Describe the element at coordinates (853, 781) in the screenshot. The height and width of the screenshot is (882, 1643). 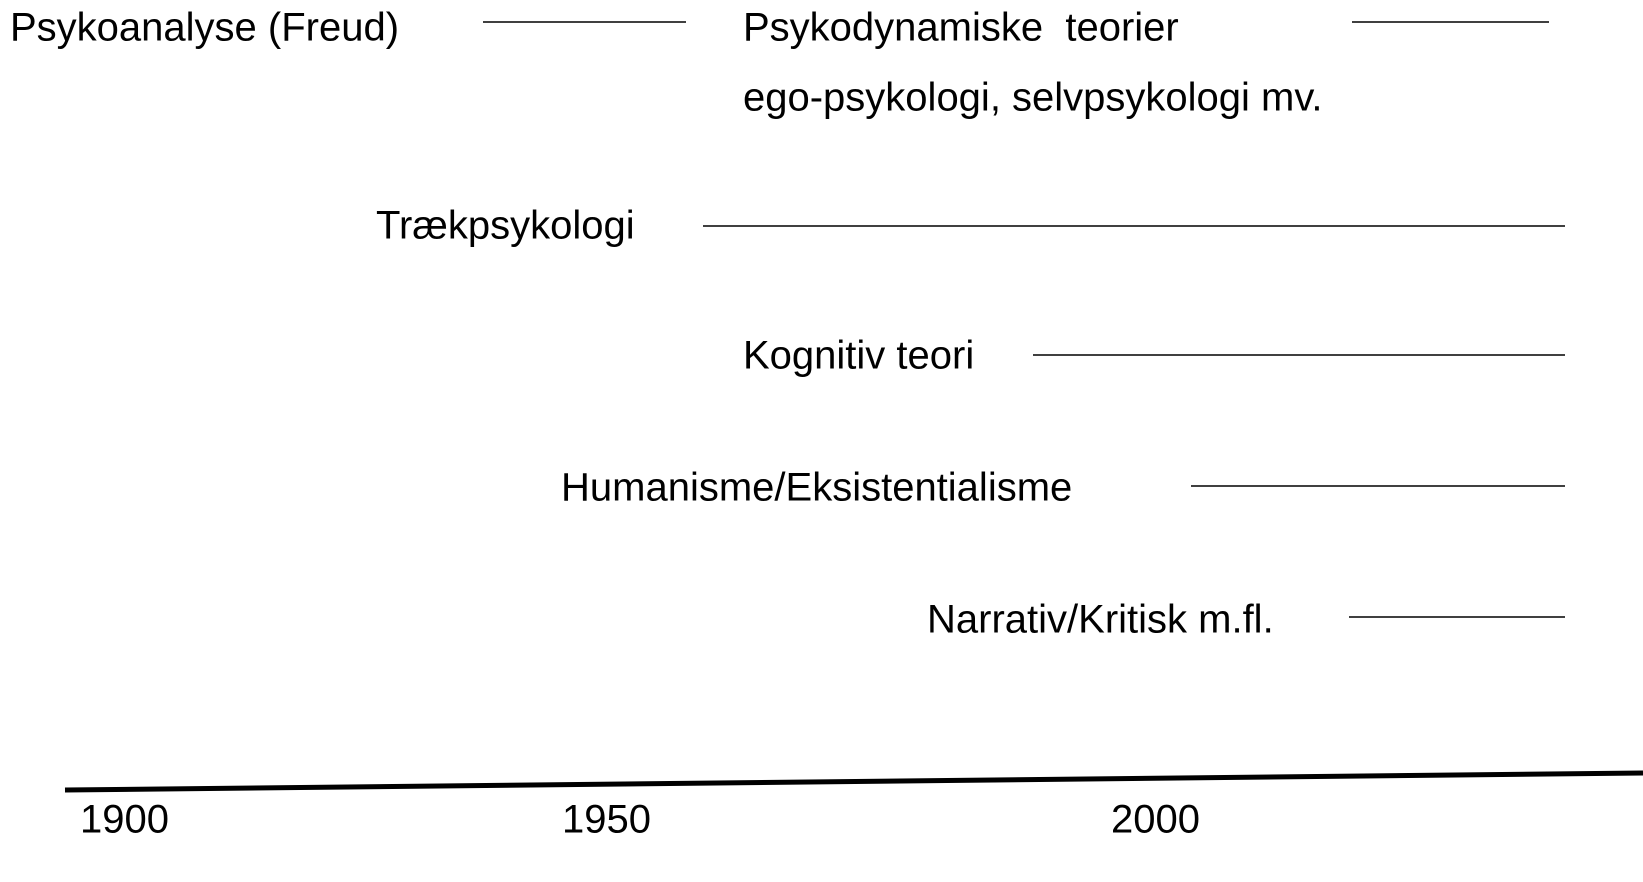
I see `time-axis` at that location.